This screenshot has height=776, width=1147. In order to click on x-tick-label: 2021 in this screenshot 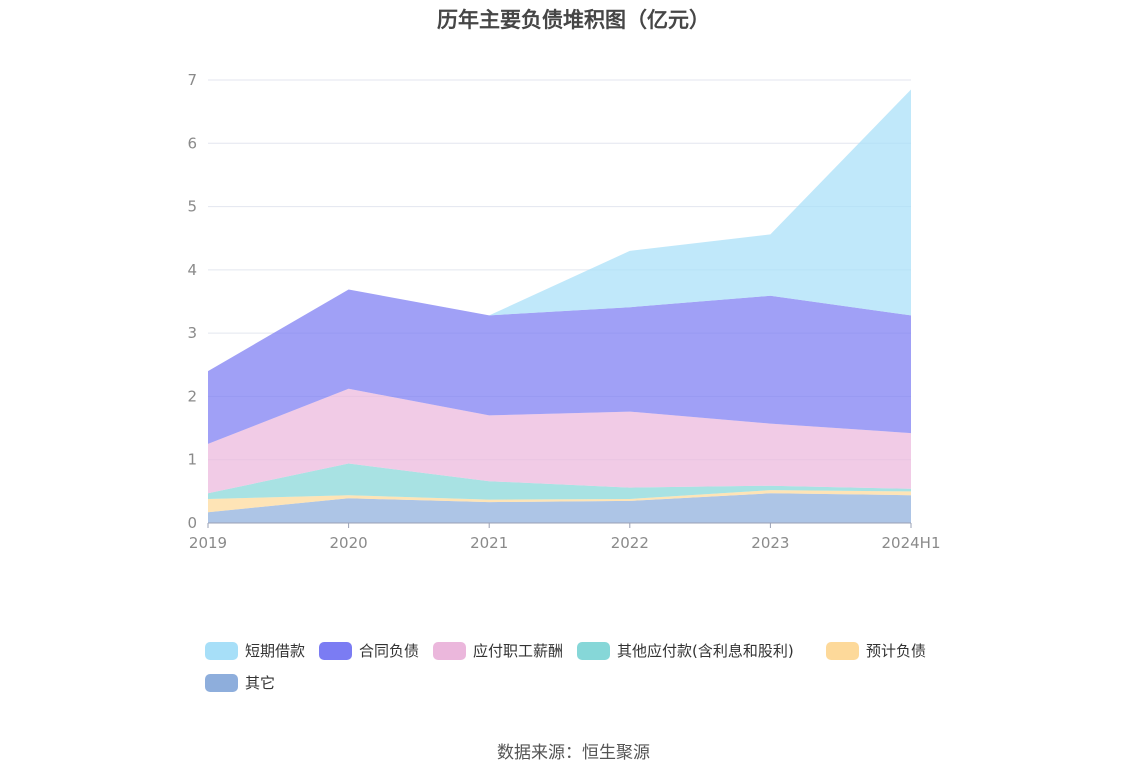, I will do `click(489, 543)`.